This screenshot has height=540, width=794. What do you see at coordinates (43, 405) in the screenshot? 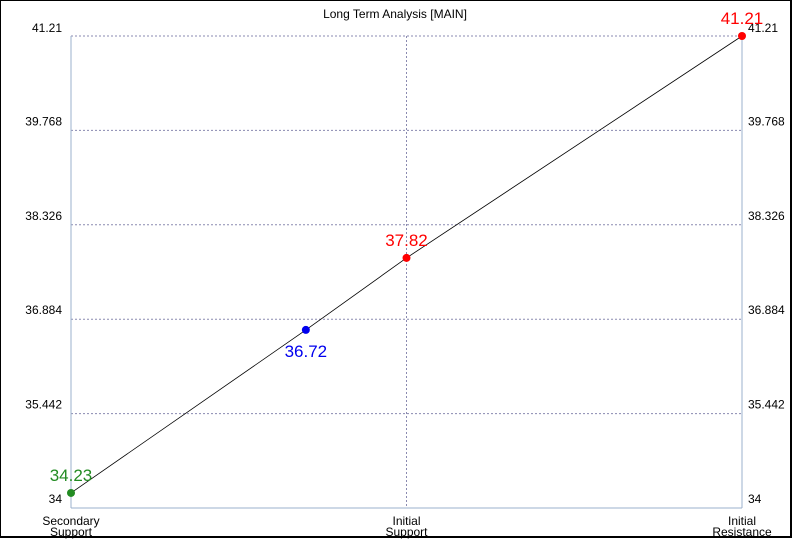
I see `y-tick-label-left: 35.442` at bounding box center [43, 405].